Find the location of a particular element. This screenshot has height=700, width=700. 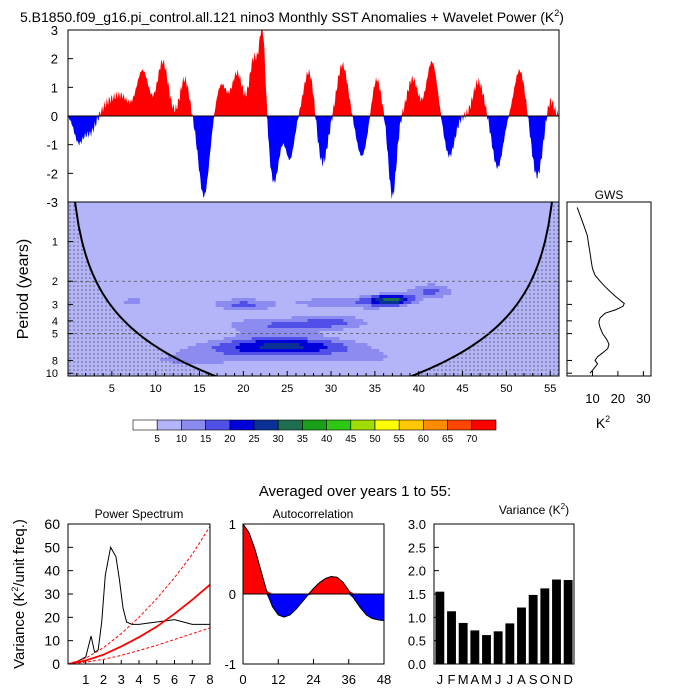

gws-x-label-main: K is located at coordinates (601, 423).